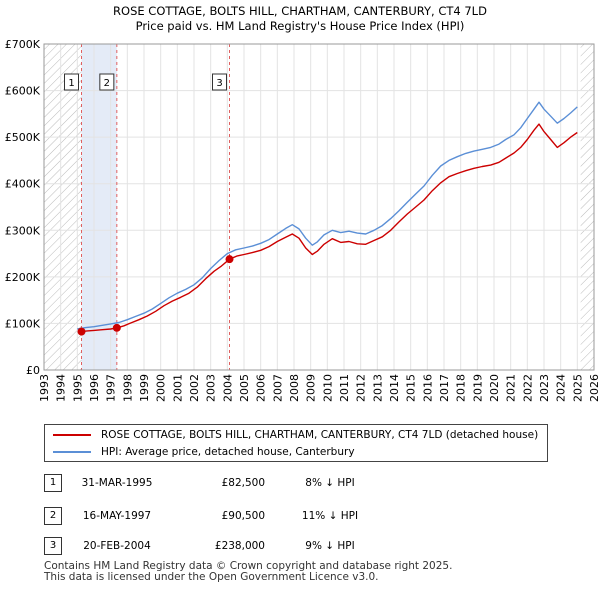 This screenshot has height=590, width=600. What do you see at coordinates (227, 388) in the screenshot?
I see `x-tick-label: 2004` at bounding box center [227, 388].